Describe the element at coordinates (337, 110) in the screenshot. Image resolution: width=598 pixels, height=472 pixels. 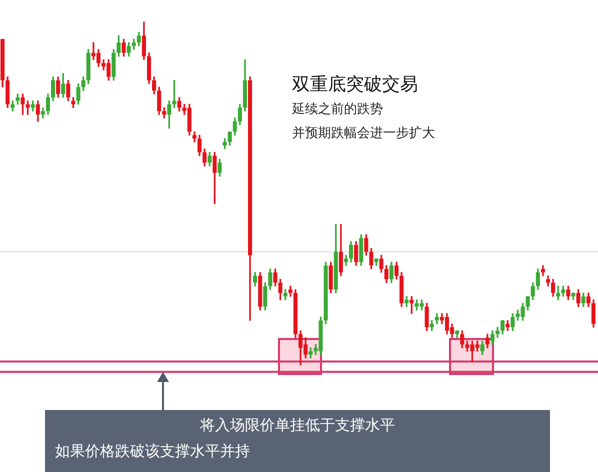
I see `text: 延续之前的跌势` at that location.